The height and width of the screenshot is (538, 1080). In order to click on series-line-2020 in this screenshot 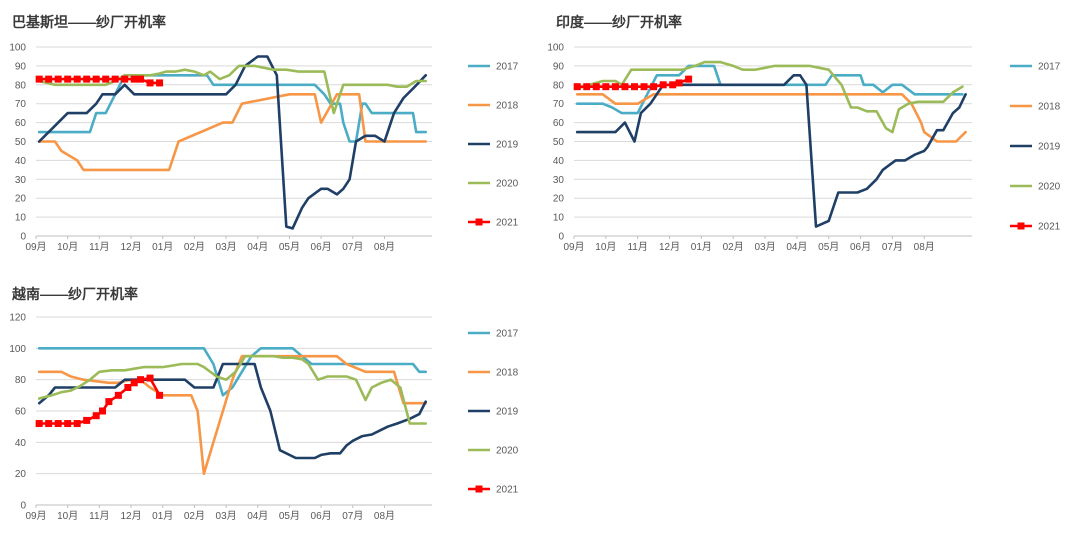, I will do `click(232, 389)`.